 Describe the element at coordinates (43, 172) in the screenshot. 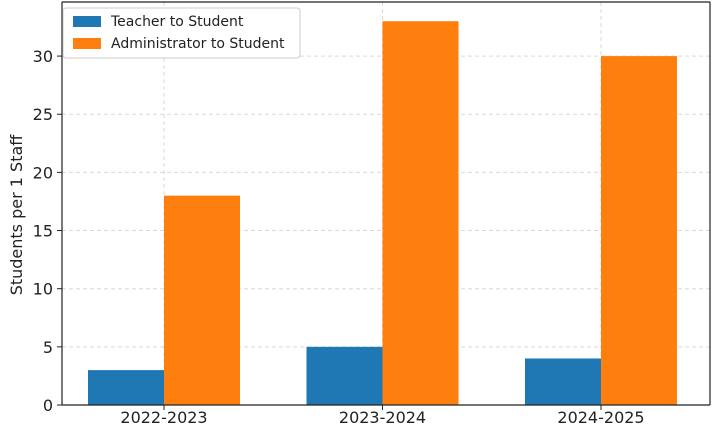

I see `y-tick-label-20: 20` at that location.